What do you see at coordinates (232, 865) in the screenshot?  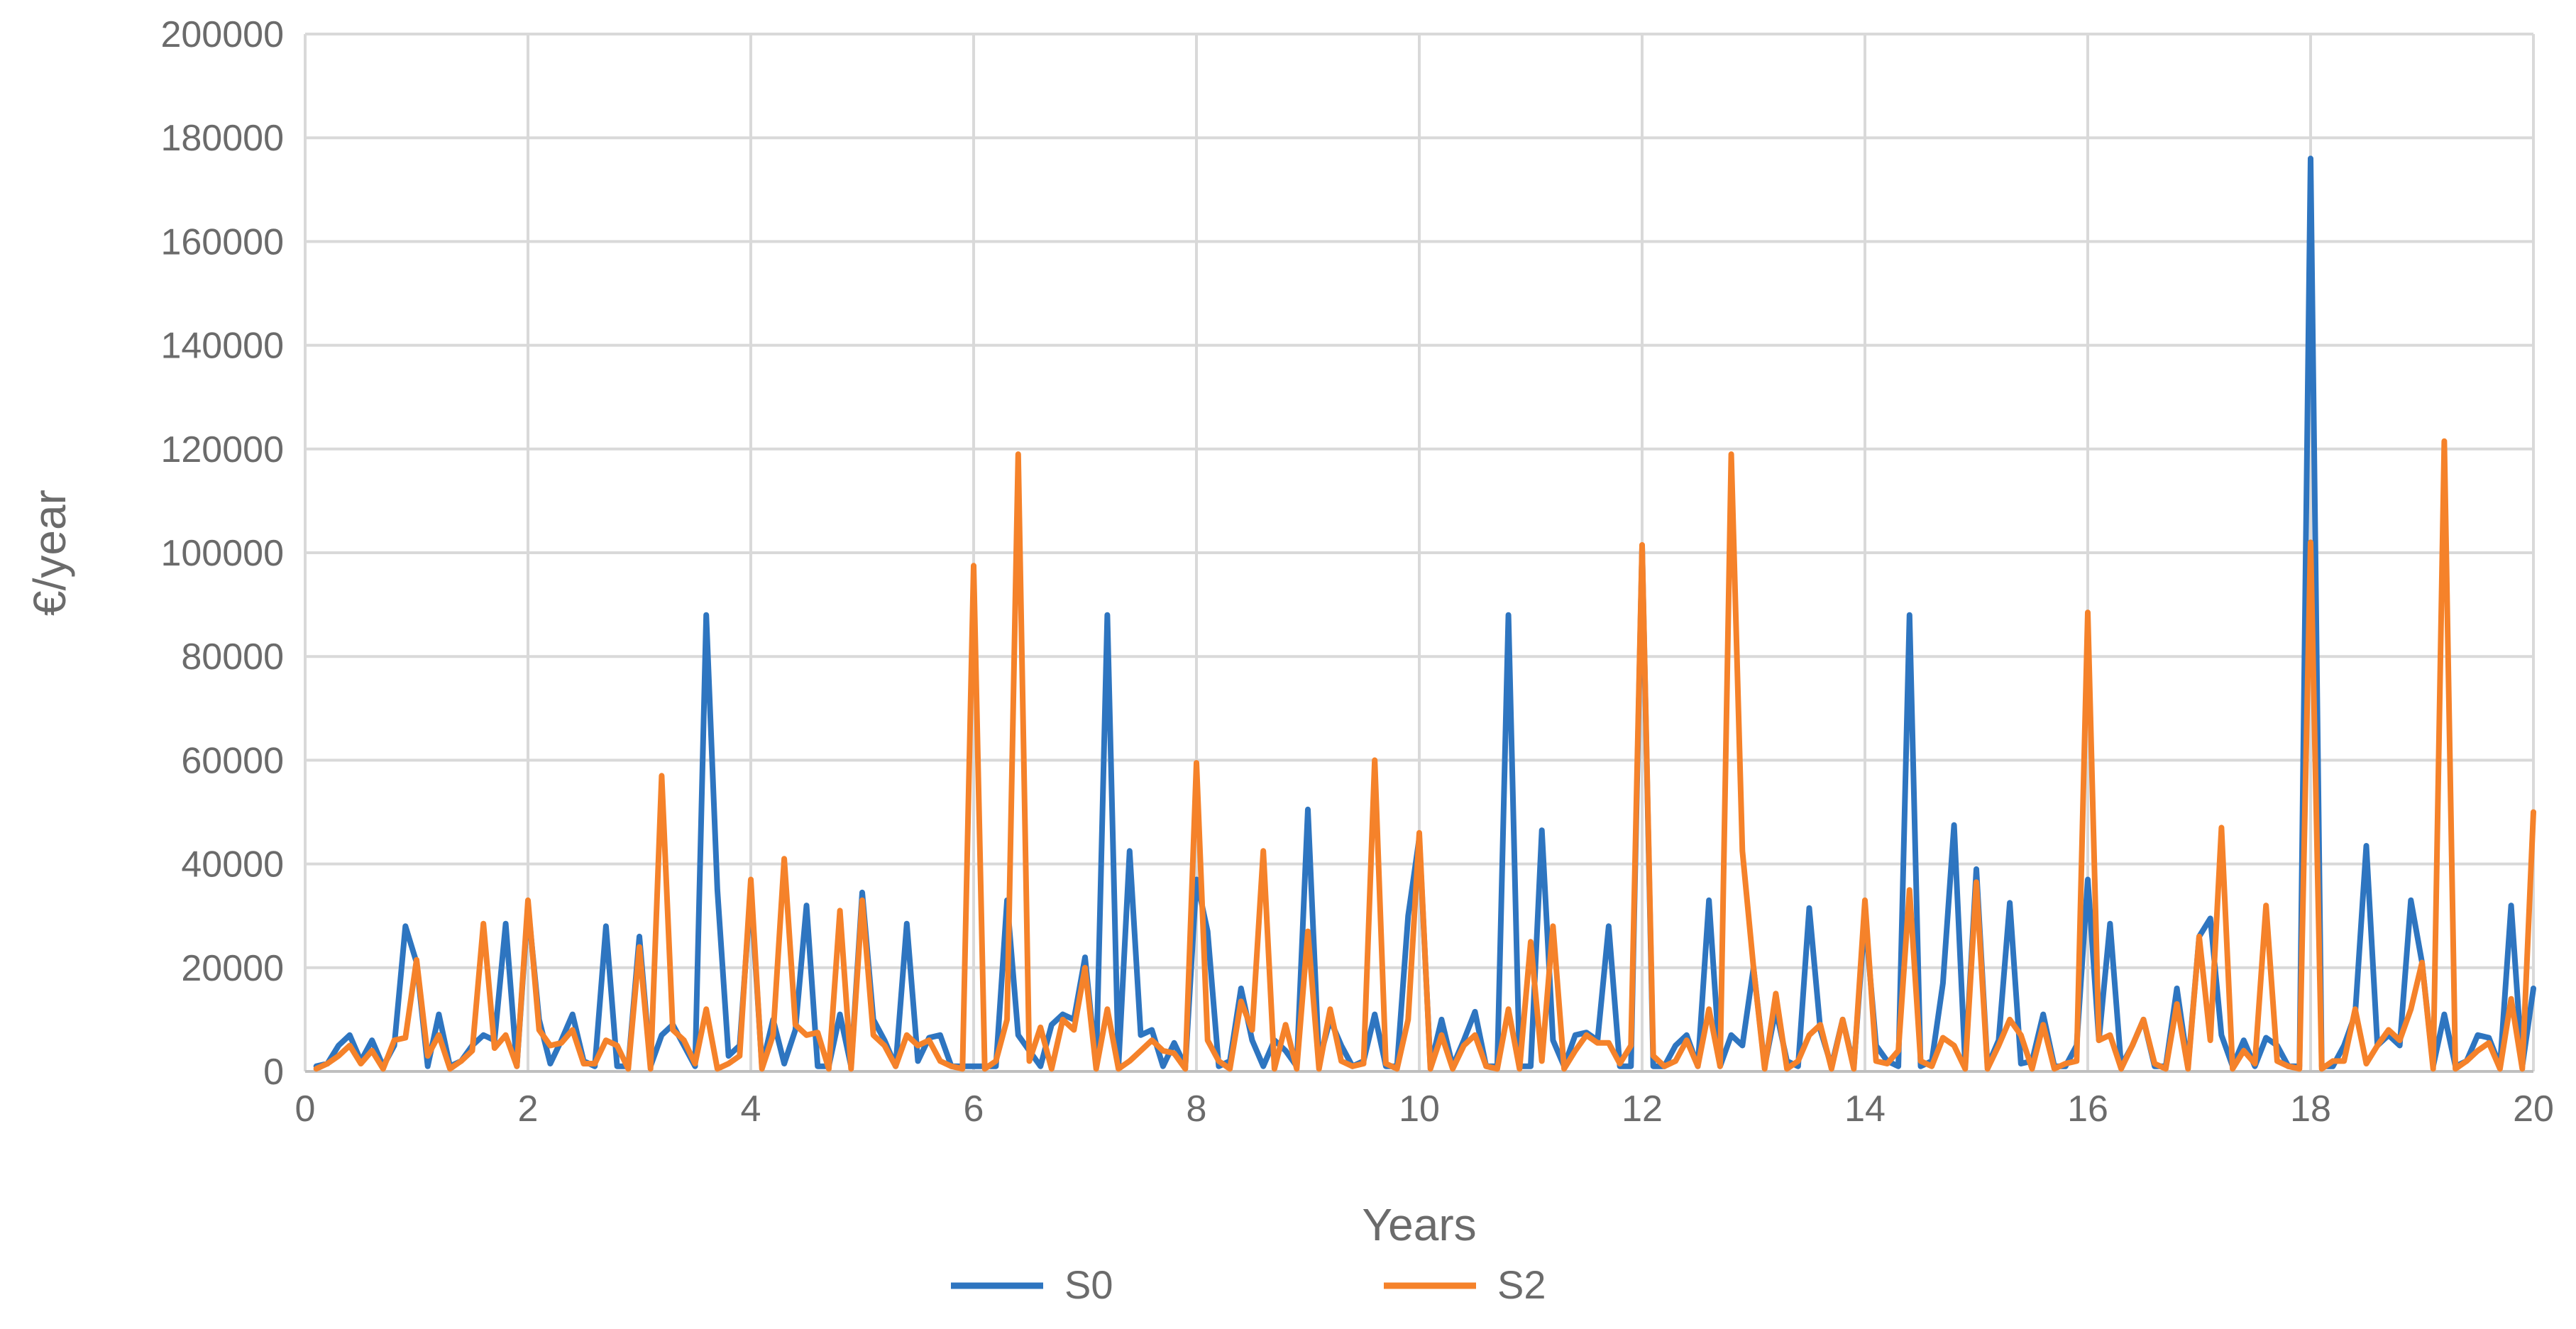 I see `y-tick-label: 40000` at bounding box center [232, 865].